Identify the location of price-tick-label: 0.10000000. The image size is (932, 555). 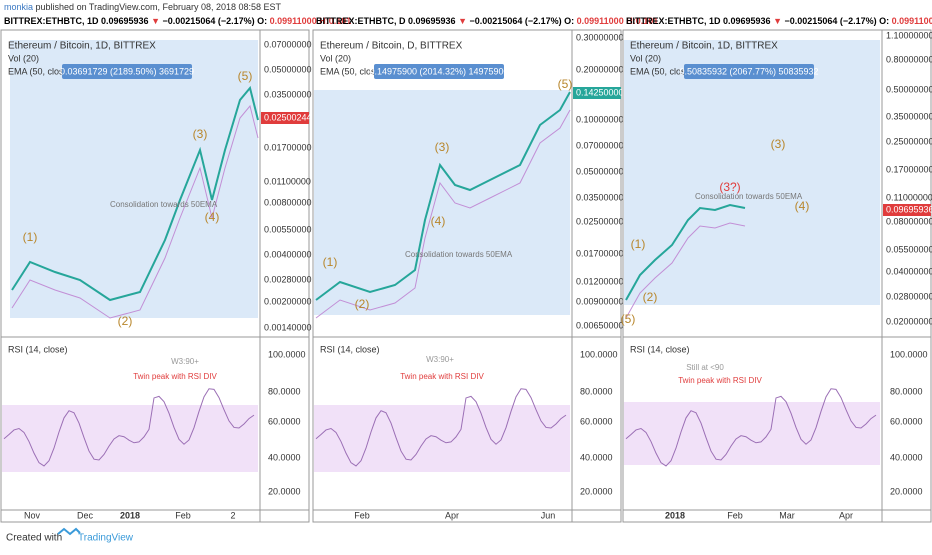
(600, 119).